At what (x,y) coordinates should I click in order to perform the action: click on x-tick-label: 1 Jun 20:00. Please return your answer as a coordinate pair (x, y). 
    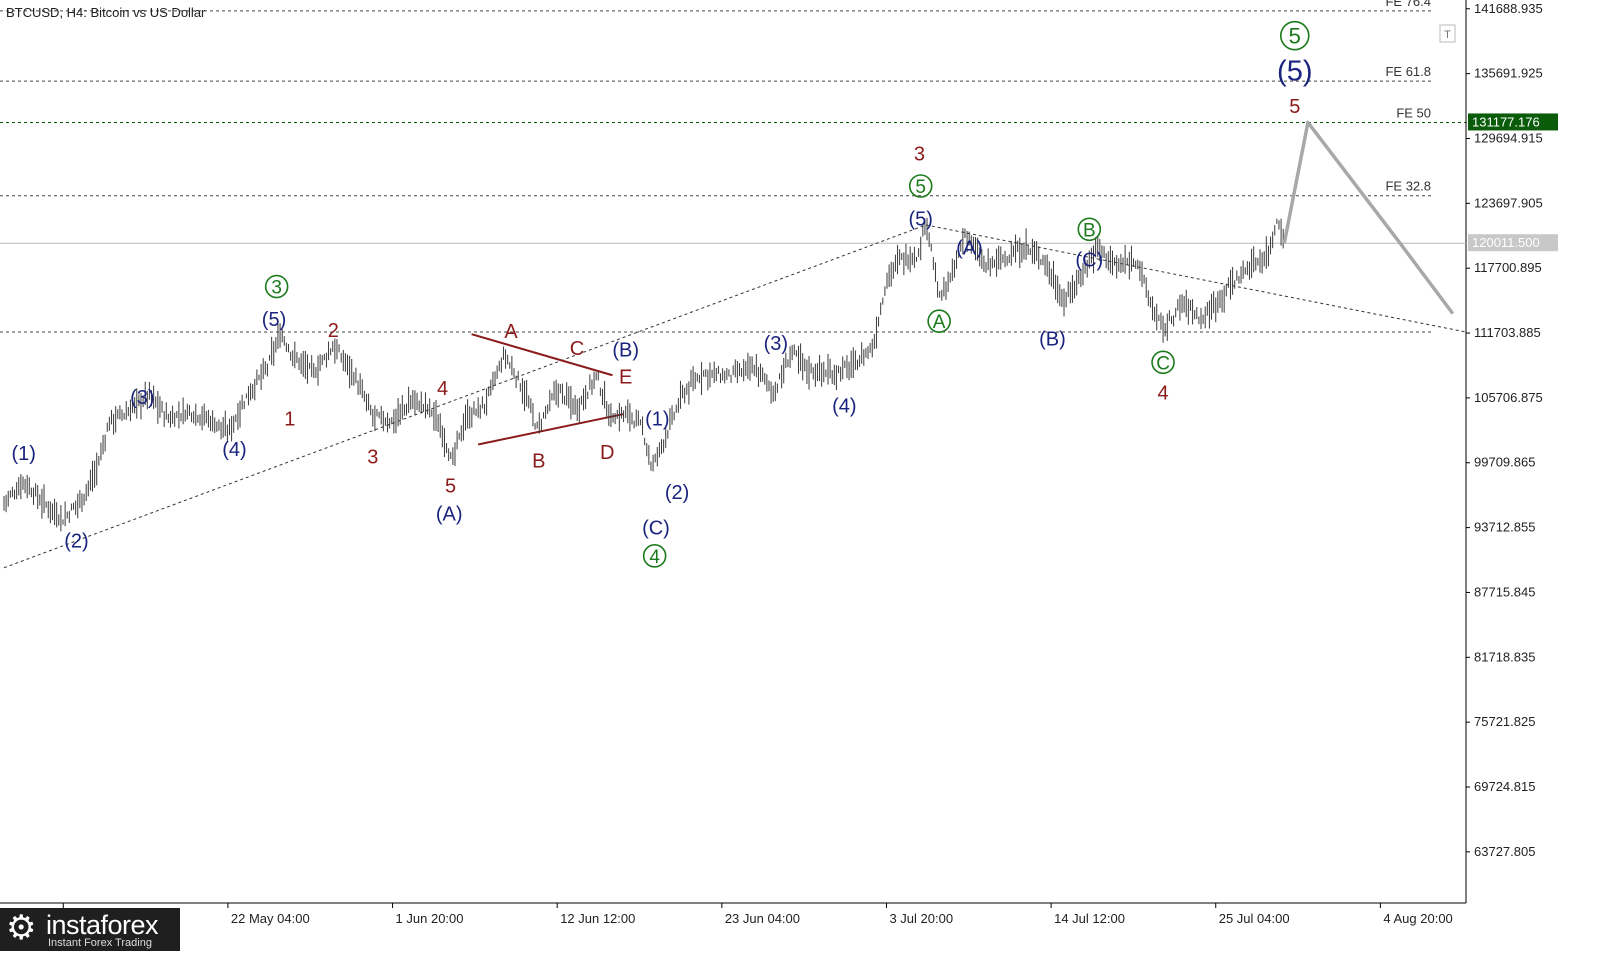
    Looking at the image, I should click on (430, 918).